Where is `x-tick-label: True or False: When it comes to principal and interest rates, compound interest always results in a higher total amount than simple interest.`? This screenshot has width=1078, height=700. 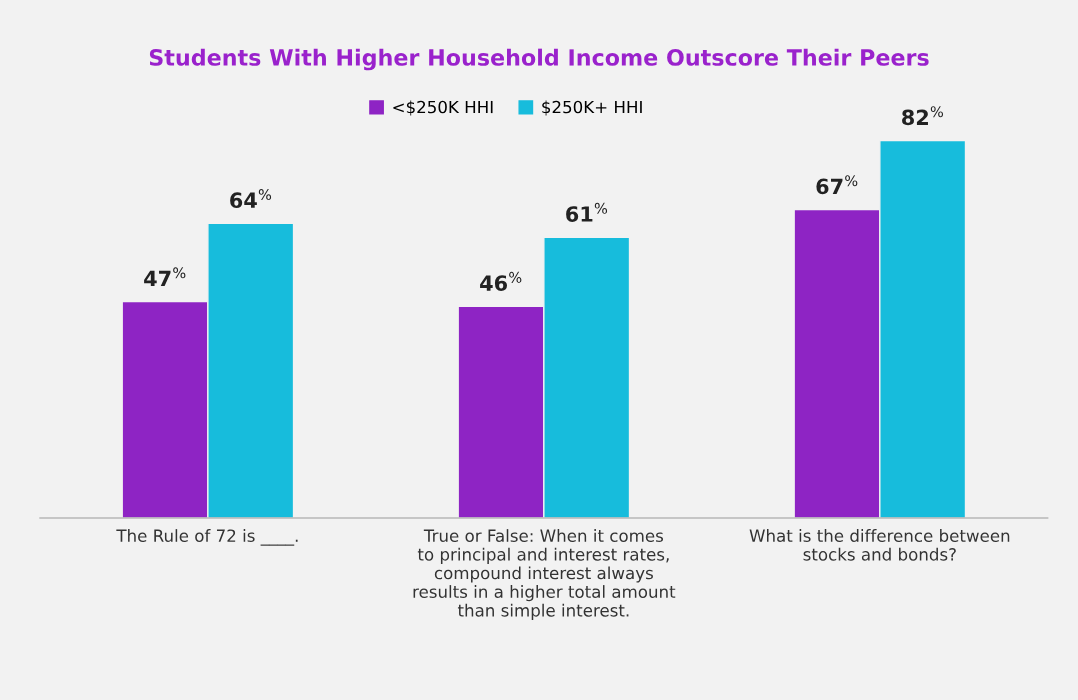
x-tick-label: True or False: When it comes to principal and interest rates, compound interest always results in a higher total amount than simple interest. is located at coordinates (544, 574).